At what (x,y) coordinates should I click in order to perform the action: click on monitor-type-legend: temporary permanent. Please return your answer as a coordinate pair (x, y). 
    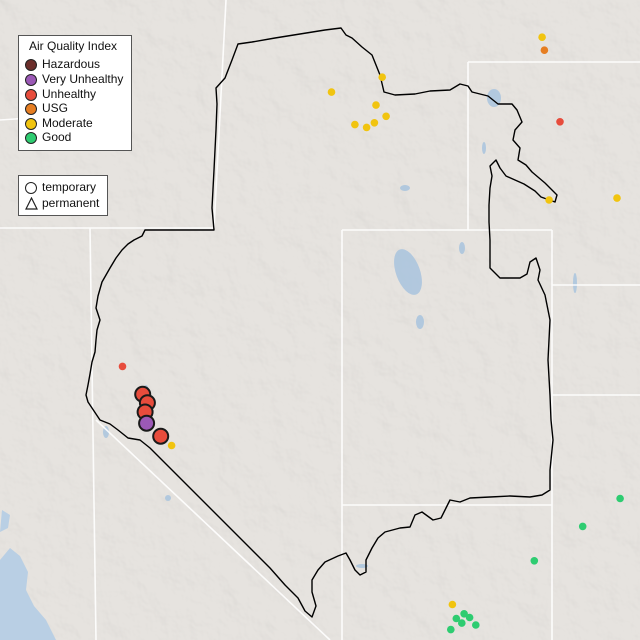
    Looking at the image, I should click on (63, 195).